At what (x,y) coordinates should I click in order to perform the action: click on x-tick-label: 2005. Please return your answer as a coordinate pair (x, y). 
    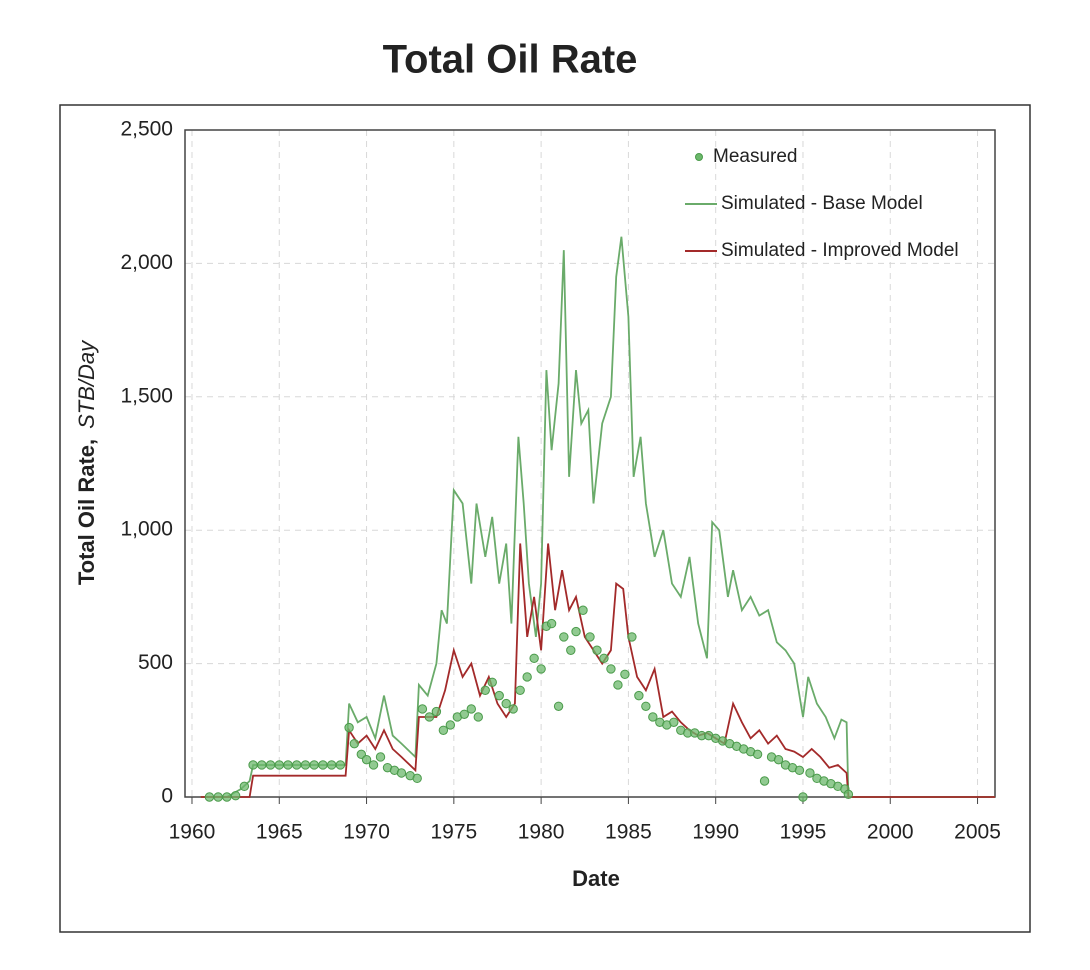
    Looking at the image, I should click on (977, 832).